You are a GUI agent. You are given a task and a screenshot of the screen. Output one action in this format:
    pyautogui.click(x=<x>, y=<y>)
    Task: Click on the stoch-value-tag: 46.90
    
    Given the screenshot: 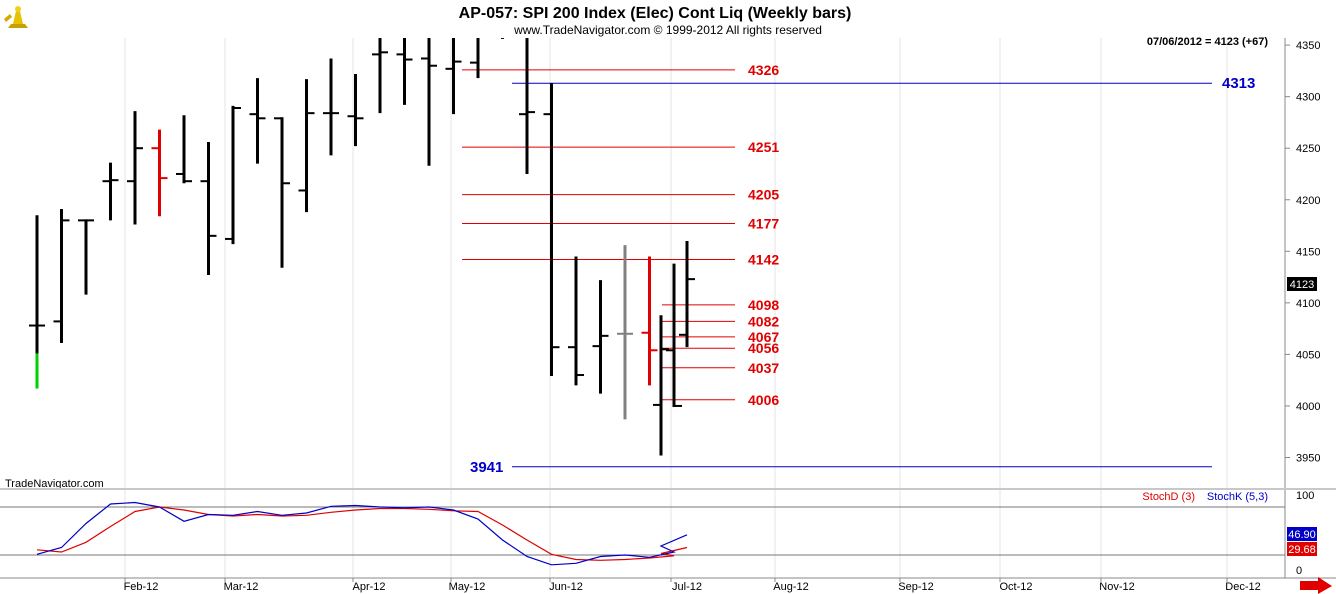 What is the action you would take?
    pyautogui.click(x=1302, y=534)
    